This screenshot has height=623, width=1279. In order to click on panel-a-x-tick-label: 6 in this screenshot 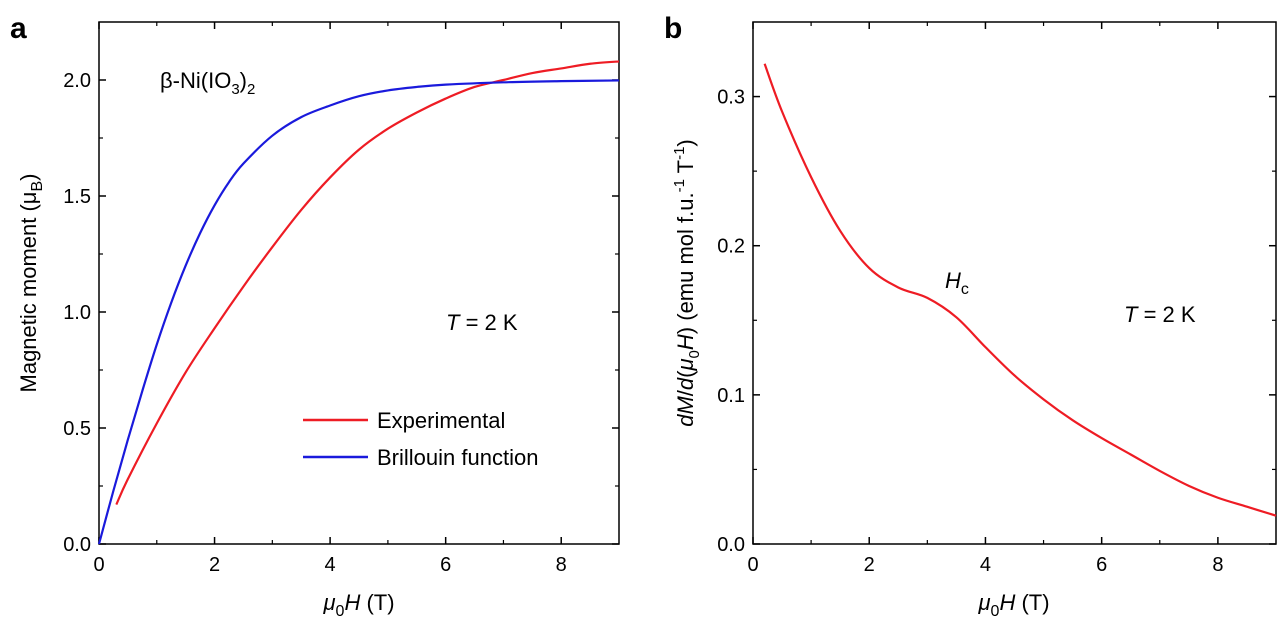, I will do `click(445, 565)`.